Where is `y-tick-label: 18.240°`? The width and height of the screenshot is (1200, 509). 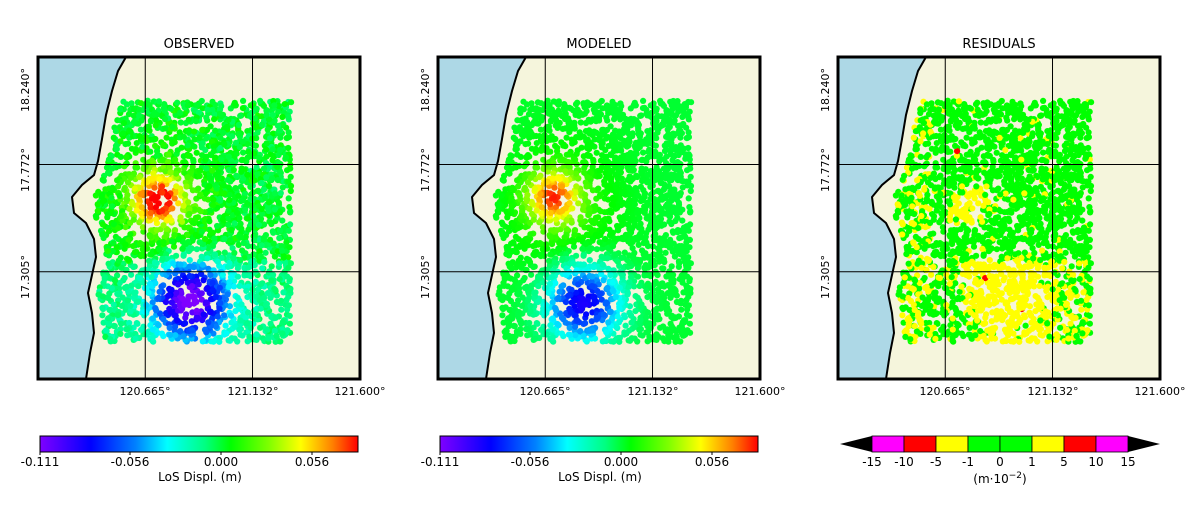
y-tick-label: 18.240° is located at coordinates (25, 90).